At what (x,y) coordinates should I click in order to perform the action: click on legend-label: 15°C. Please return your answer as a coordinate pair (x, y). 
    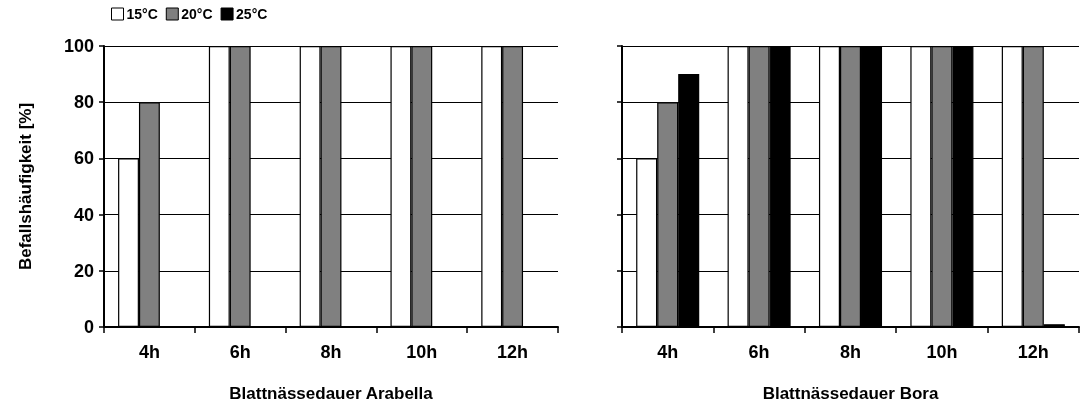
    Looking at the image, I should click on (142, 14).